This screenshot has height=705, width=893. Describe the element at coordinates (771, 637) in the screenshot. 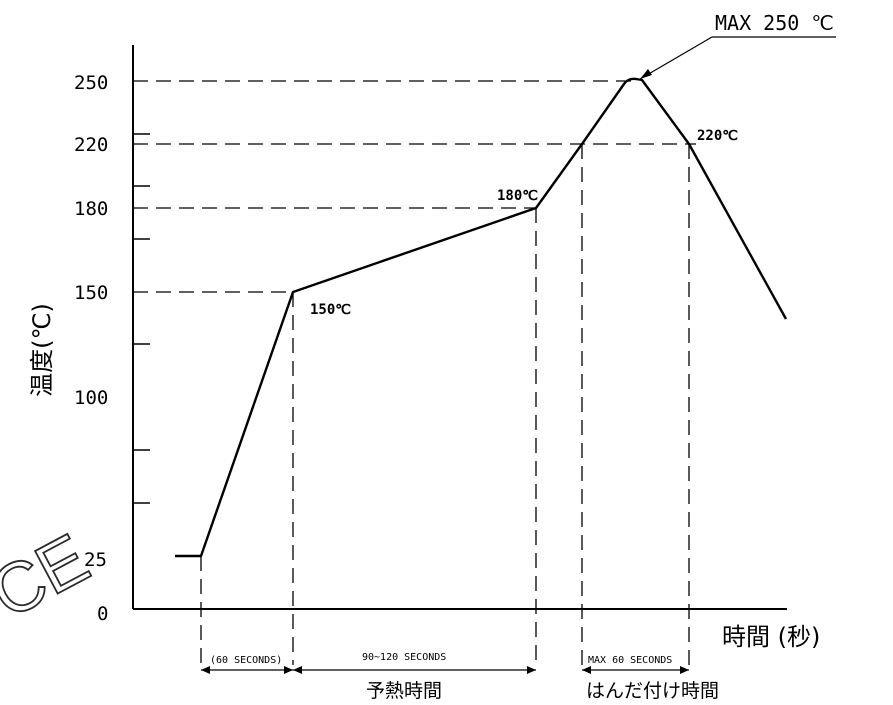

I see `x-axis-title: 時間 (秒)` at that location.